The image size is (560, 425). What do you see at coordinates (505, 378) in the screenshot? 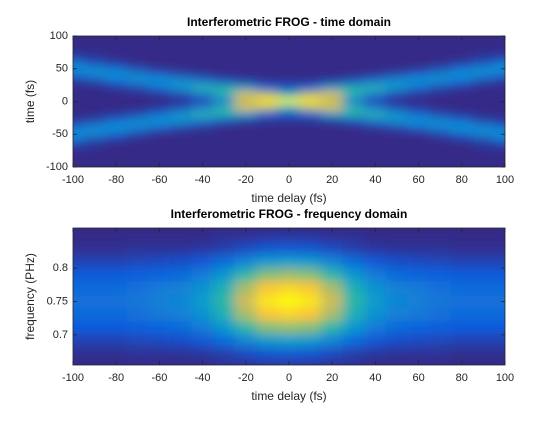
I see `x-tick-label: 100` at bounding box center [505, 378].